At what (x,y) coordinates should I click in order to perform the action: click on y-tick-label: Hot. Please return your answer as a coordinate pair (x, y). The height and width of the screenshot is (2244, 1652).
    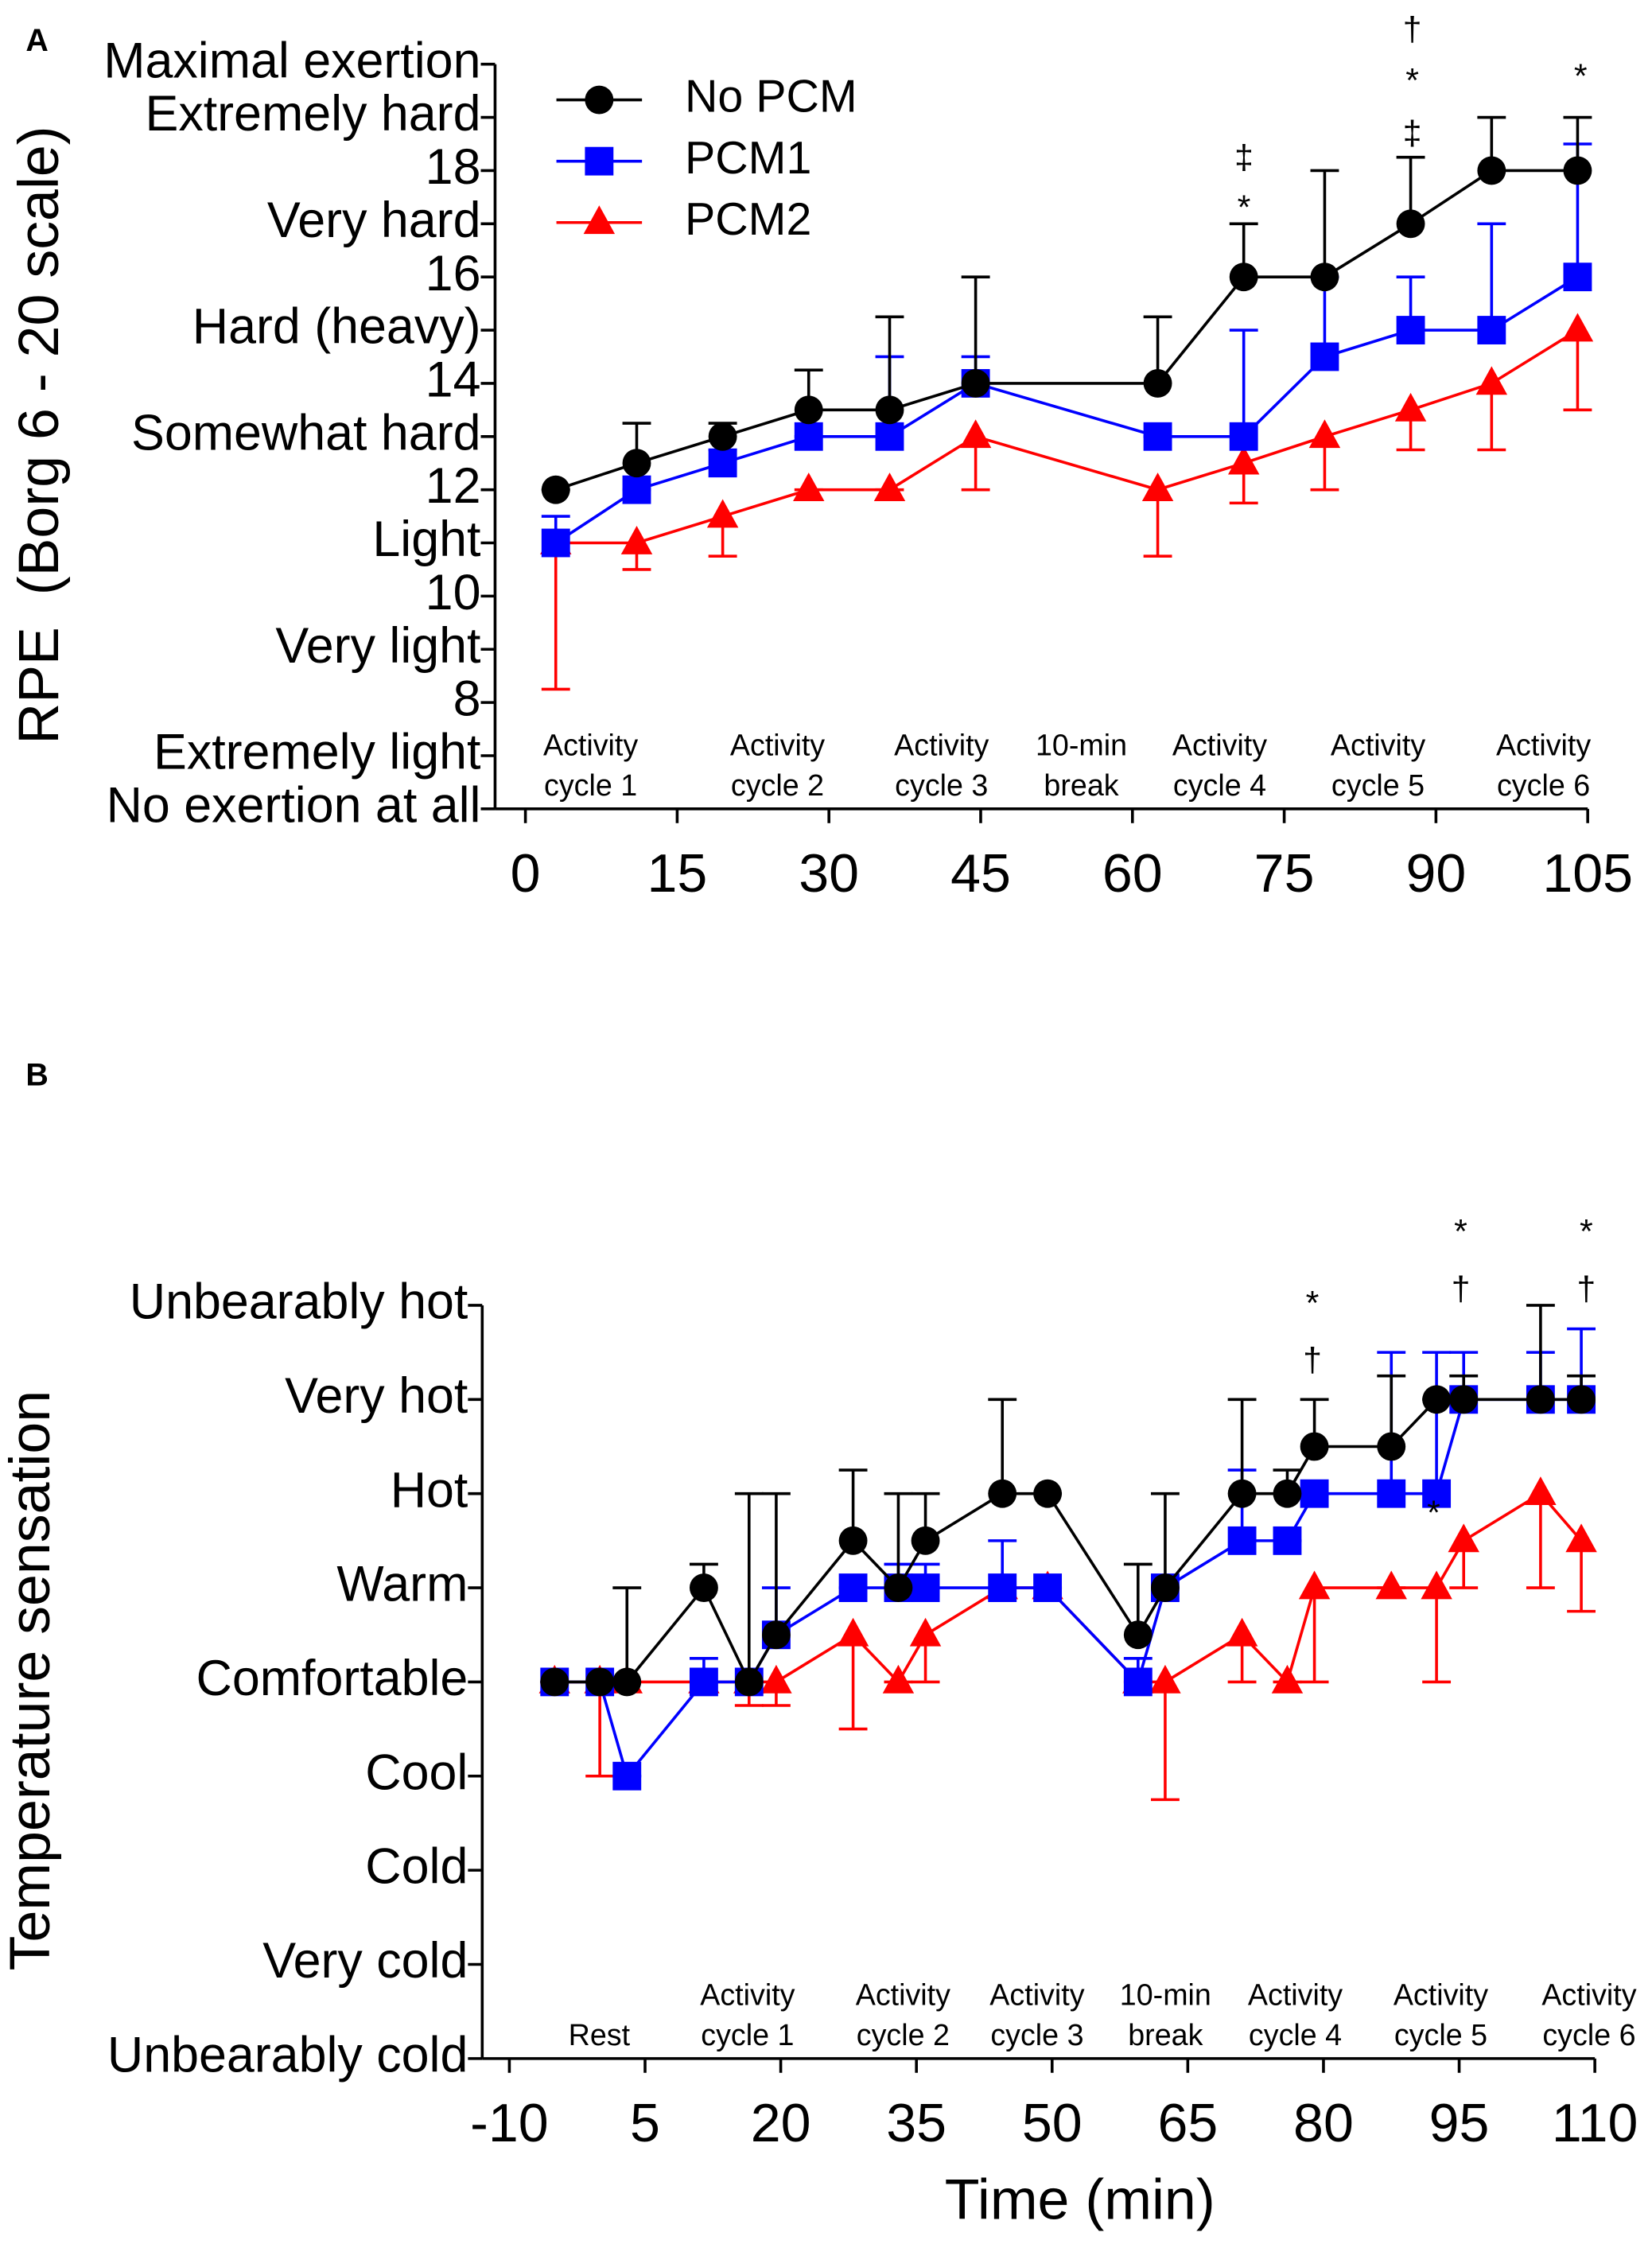
    Looking at the image, I should click on (430, 1490).